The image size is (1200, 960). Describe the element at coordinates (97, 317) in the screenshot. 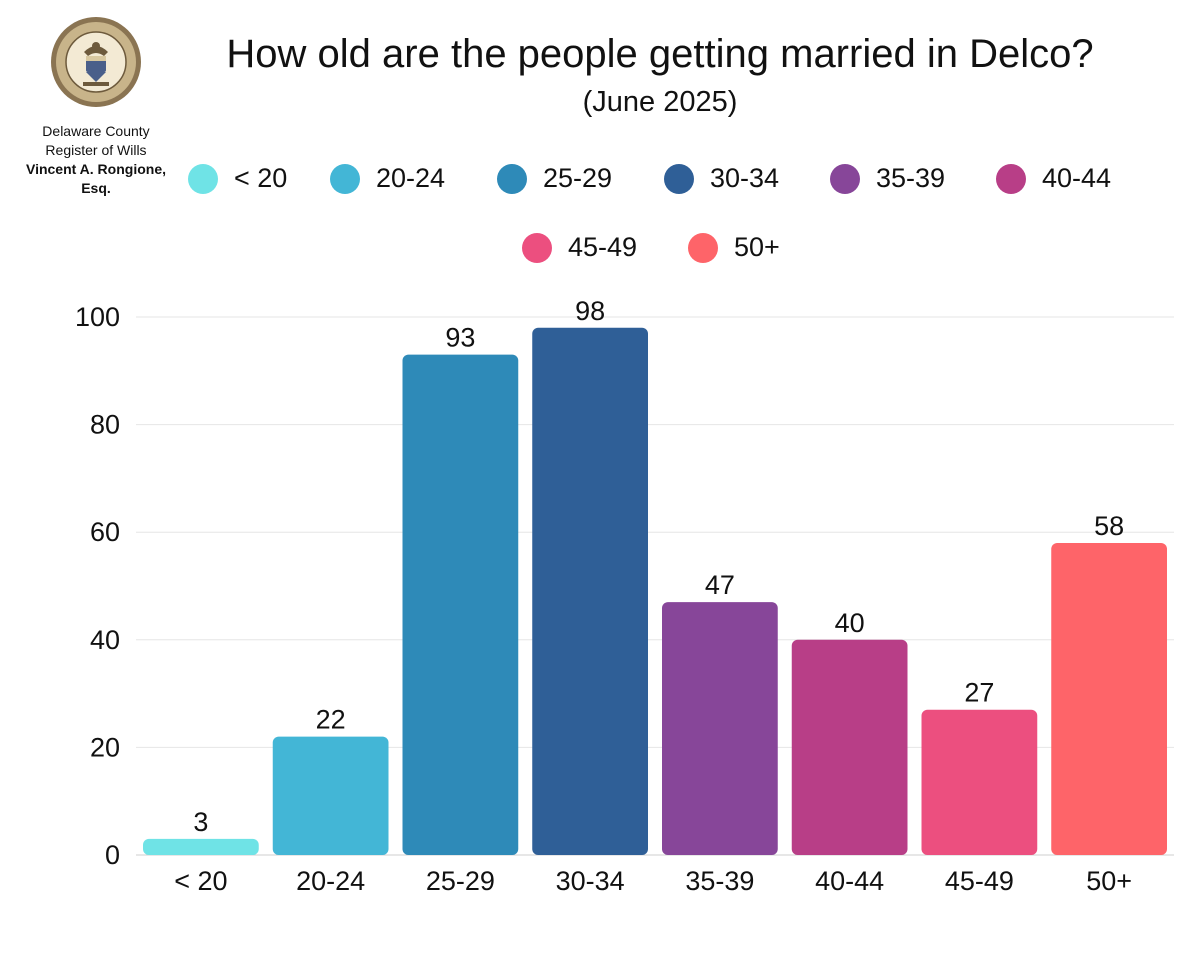

I see `y-tick-label: 100` at that location.